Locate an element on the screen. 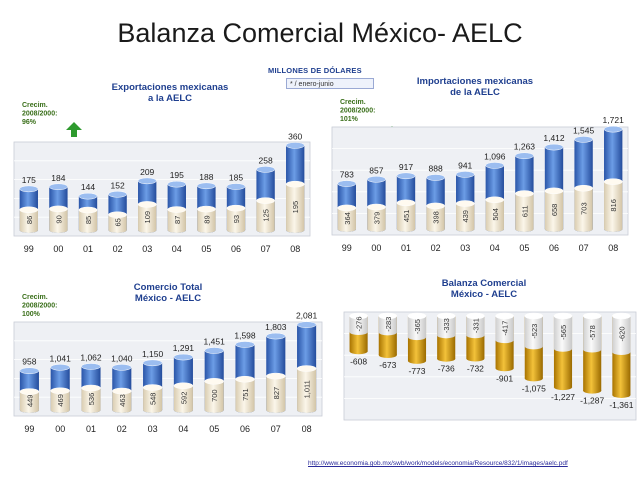 This screenshot has width=640, height=480. chart4-inner-label: -565 is located at coordinates (563, 332).